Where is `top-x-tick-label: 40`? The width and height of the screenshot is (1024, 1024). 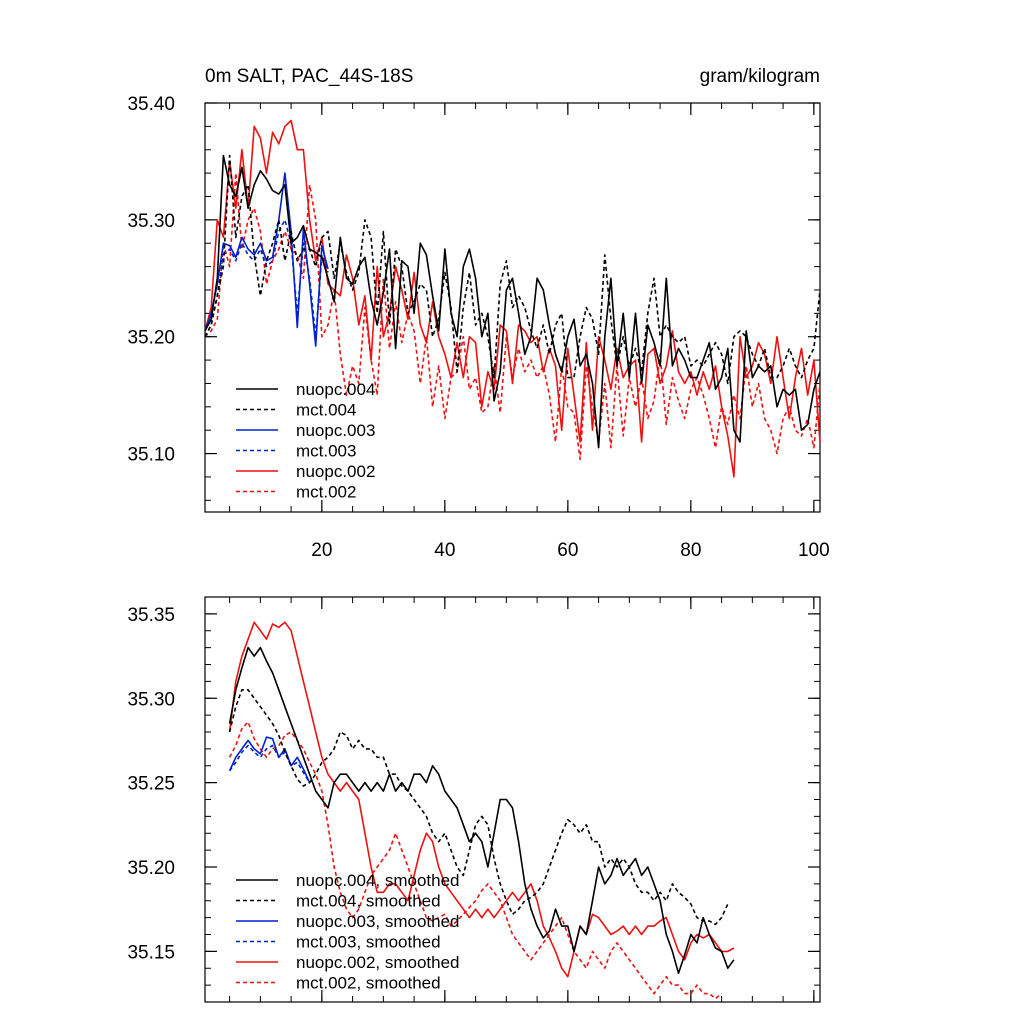 top-x-tick-label: 40 is located at coordinates (444, 550).